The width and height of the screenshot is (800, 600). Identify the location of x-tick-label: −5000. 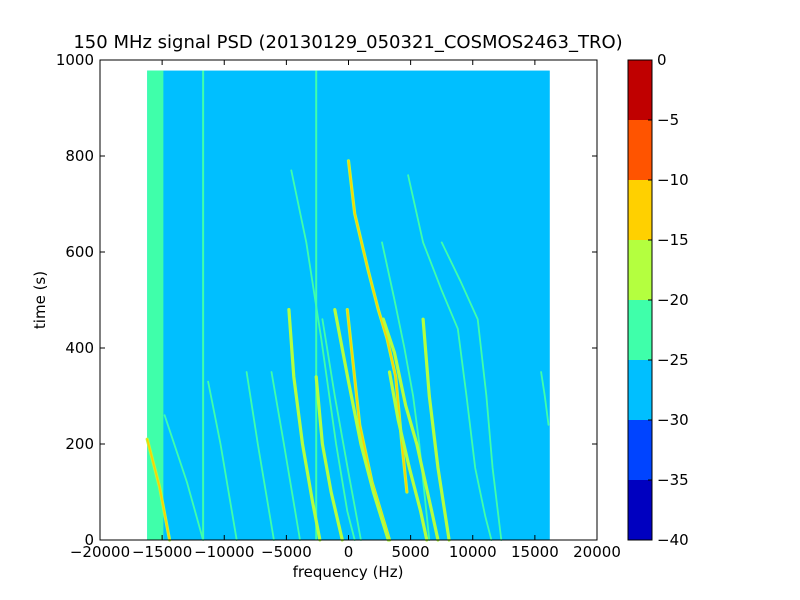
(286, 552).